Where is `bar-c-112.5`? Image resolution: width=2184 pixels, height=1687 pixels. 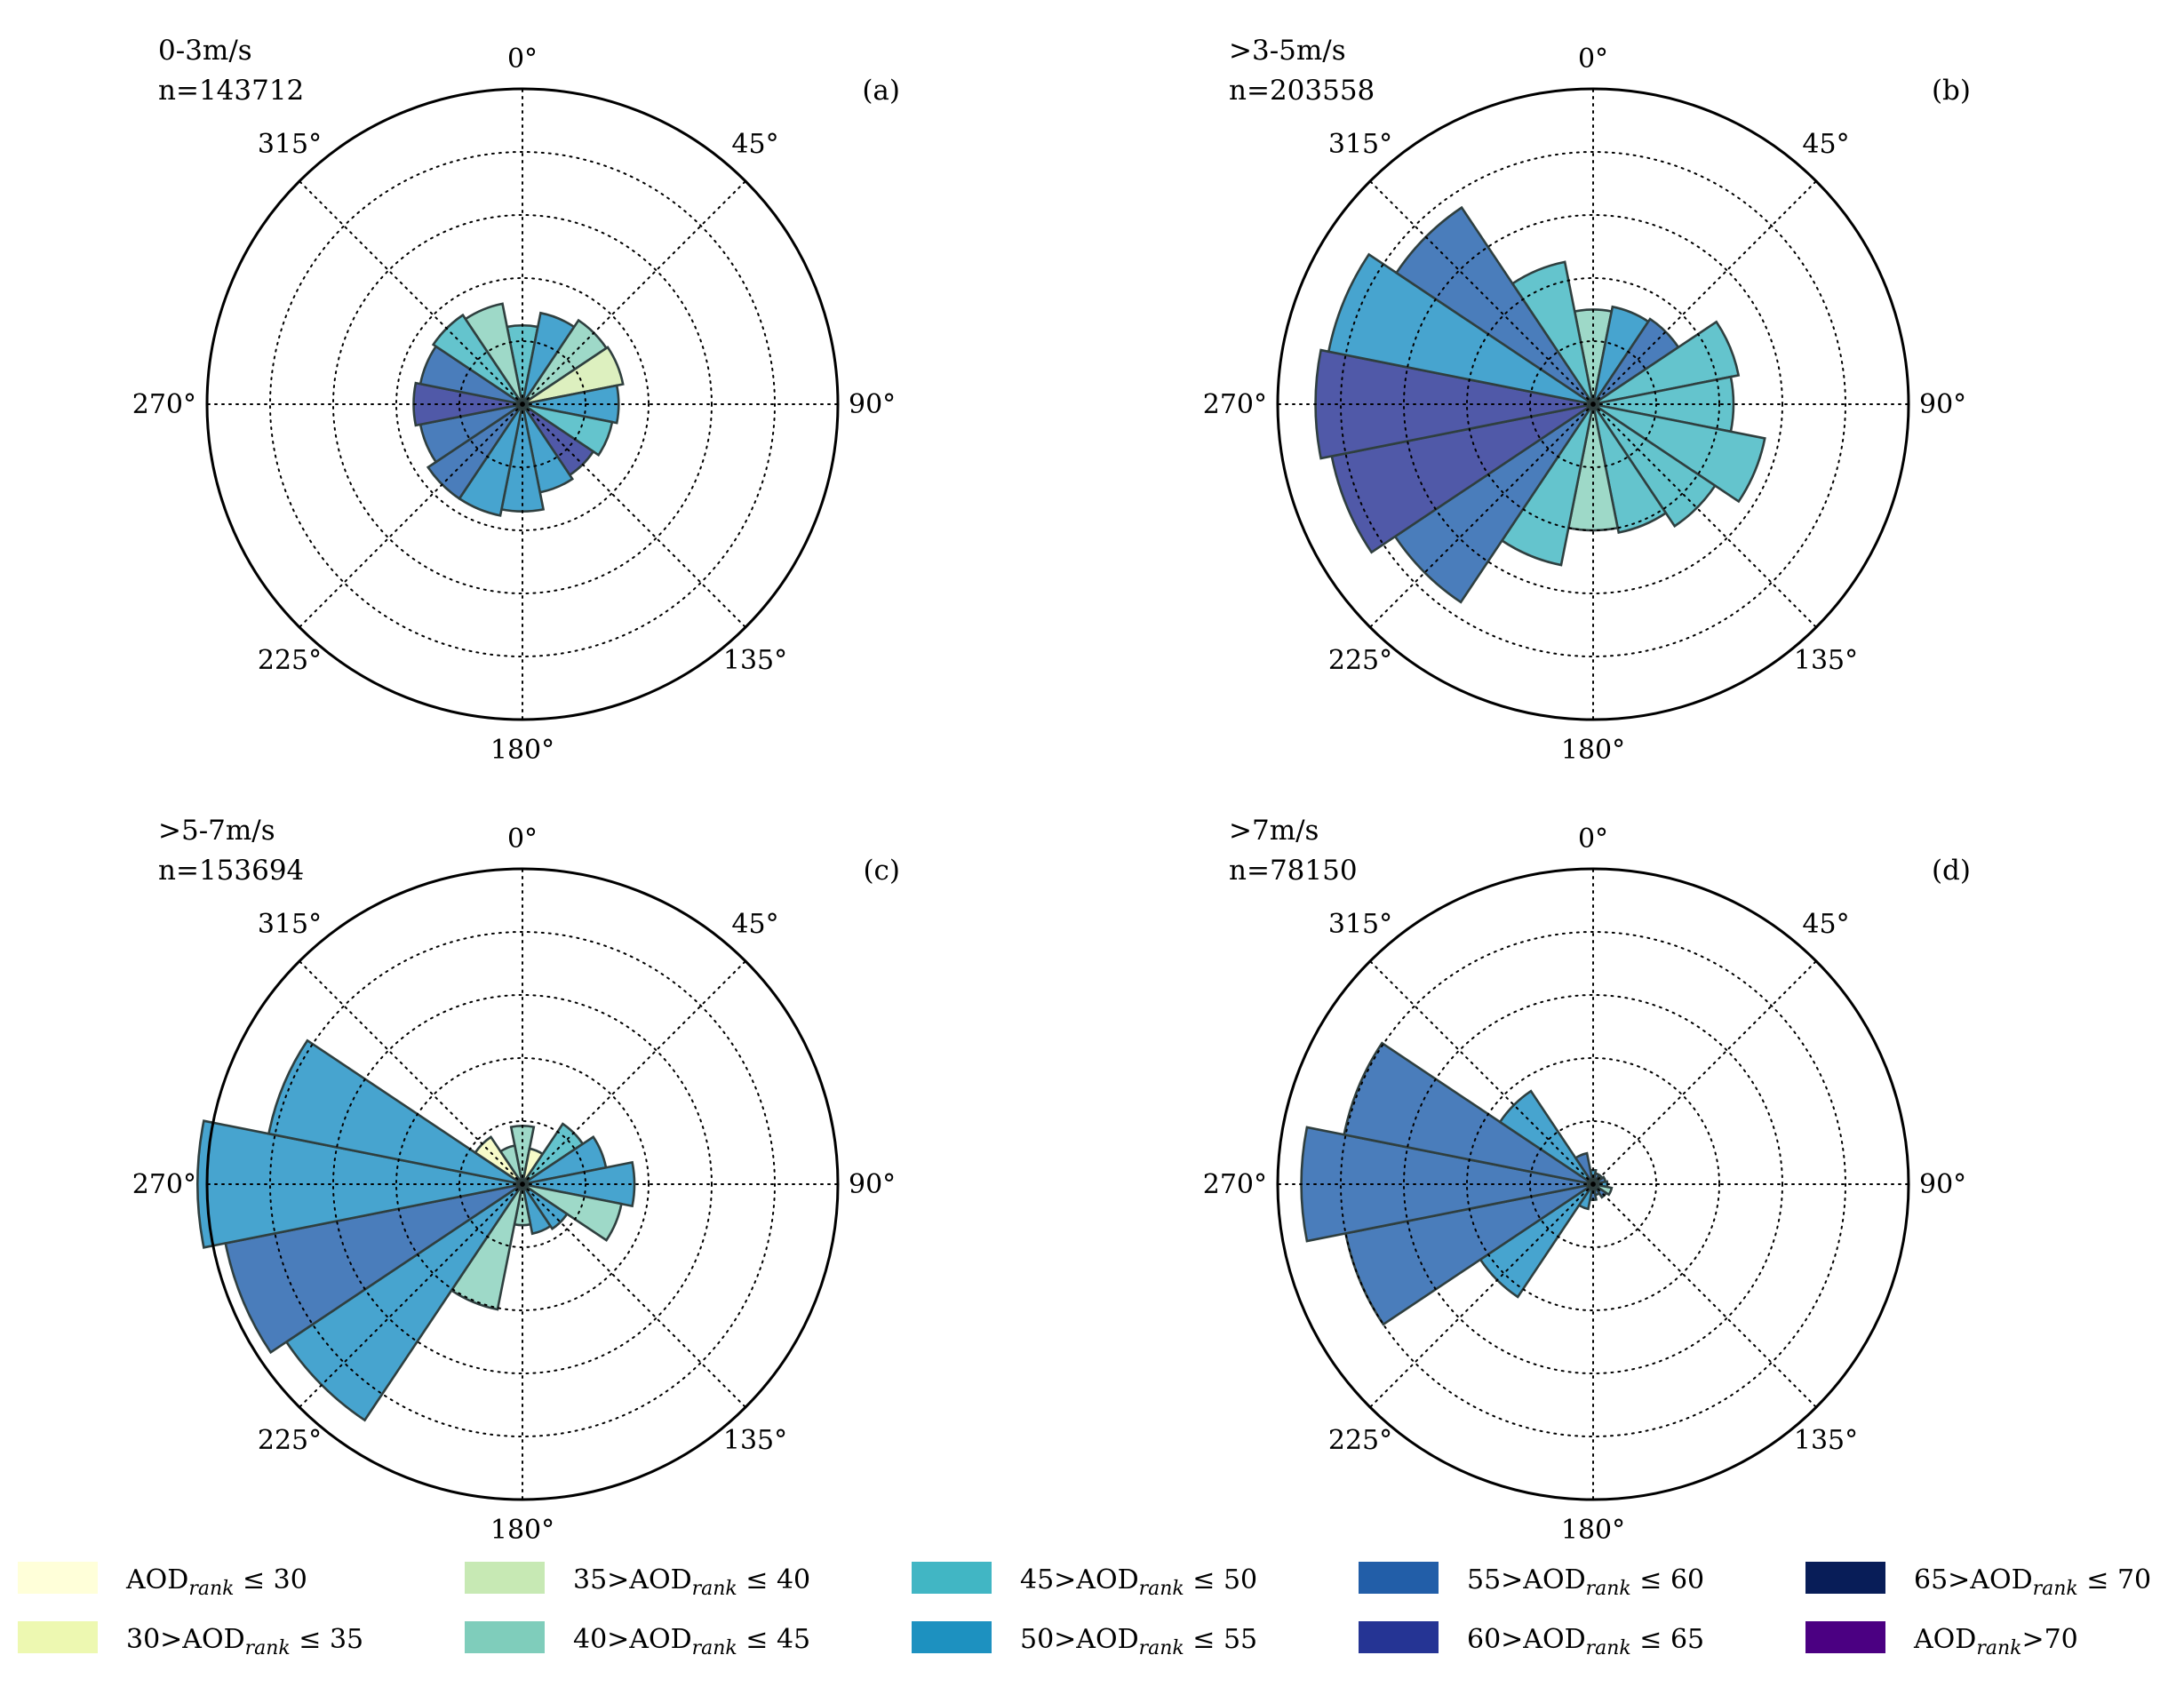 bar-c-112.5 is located at coordinates (573, 1212).